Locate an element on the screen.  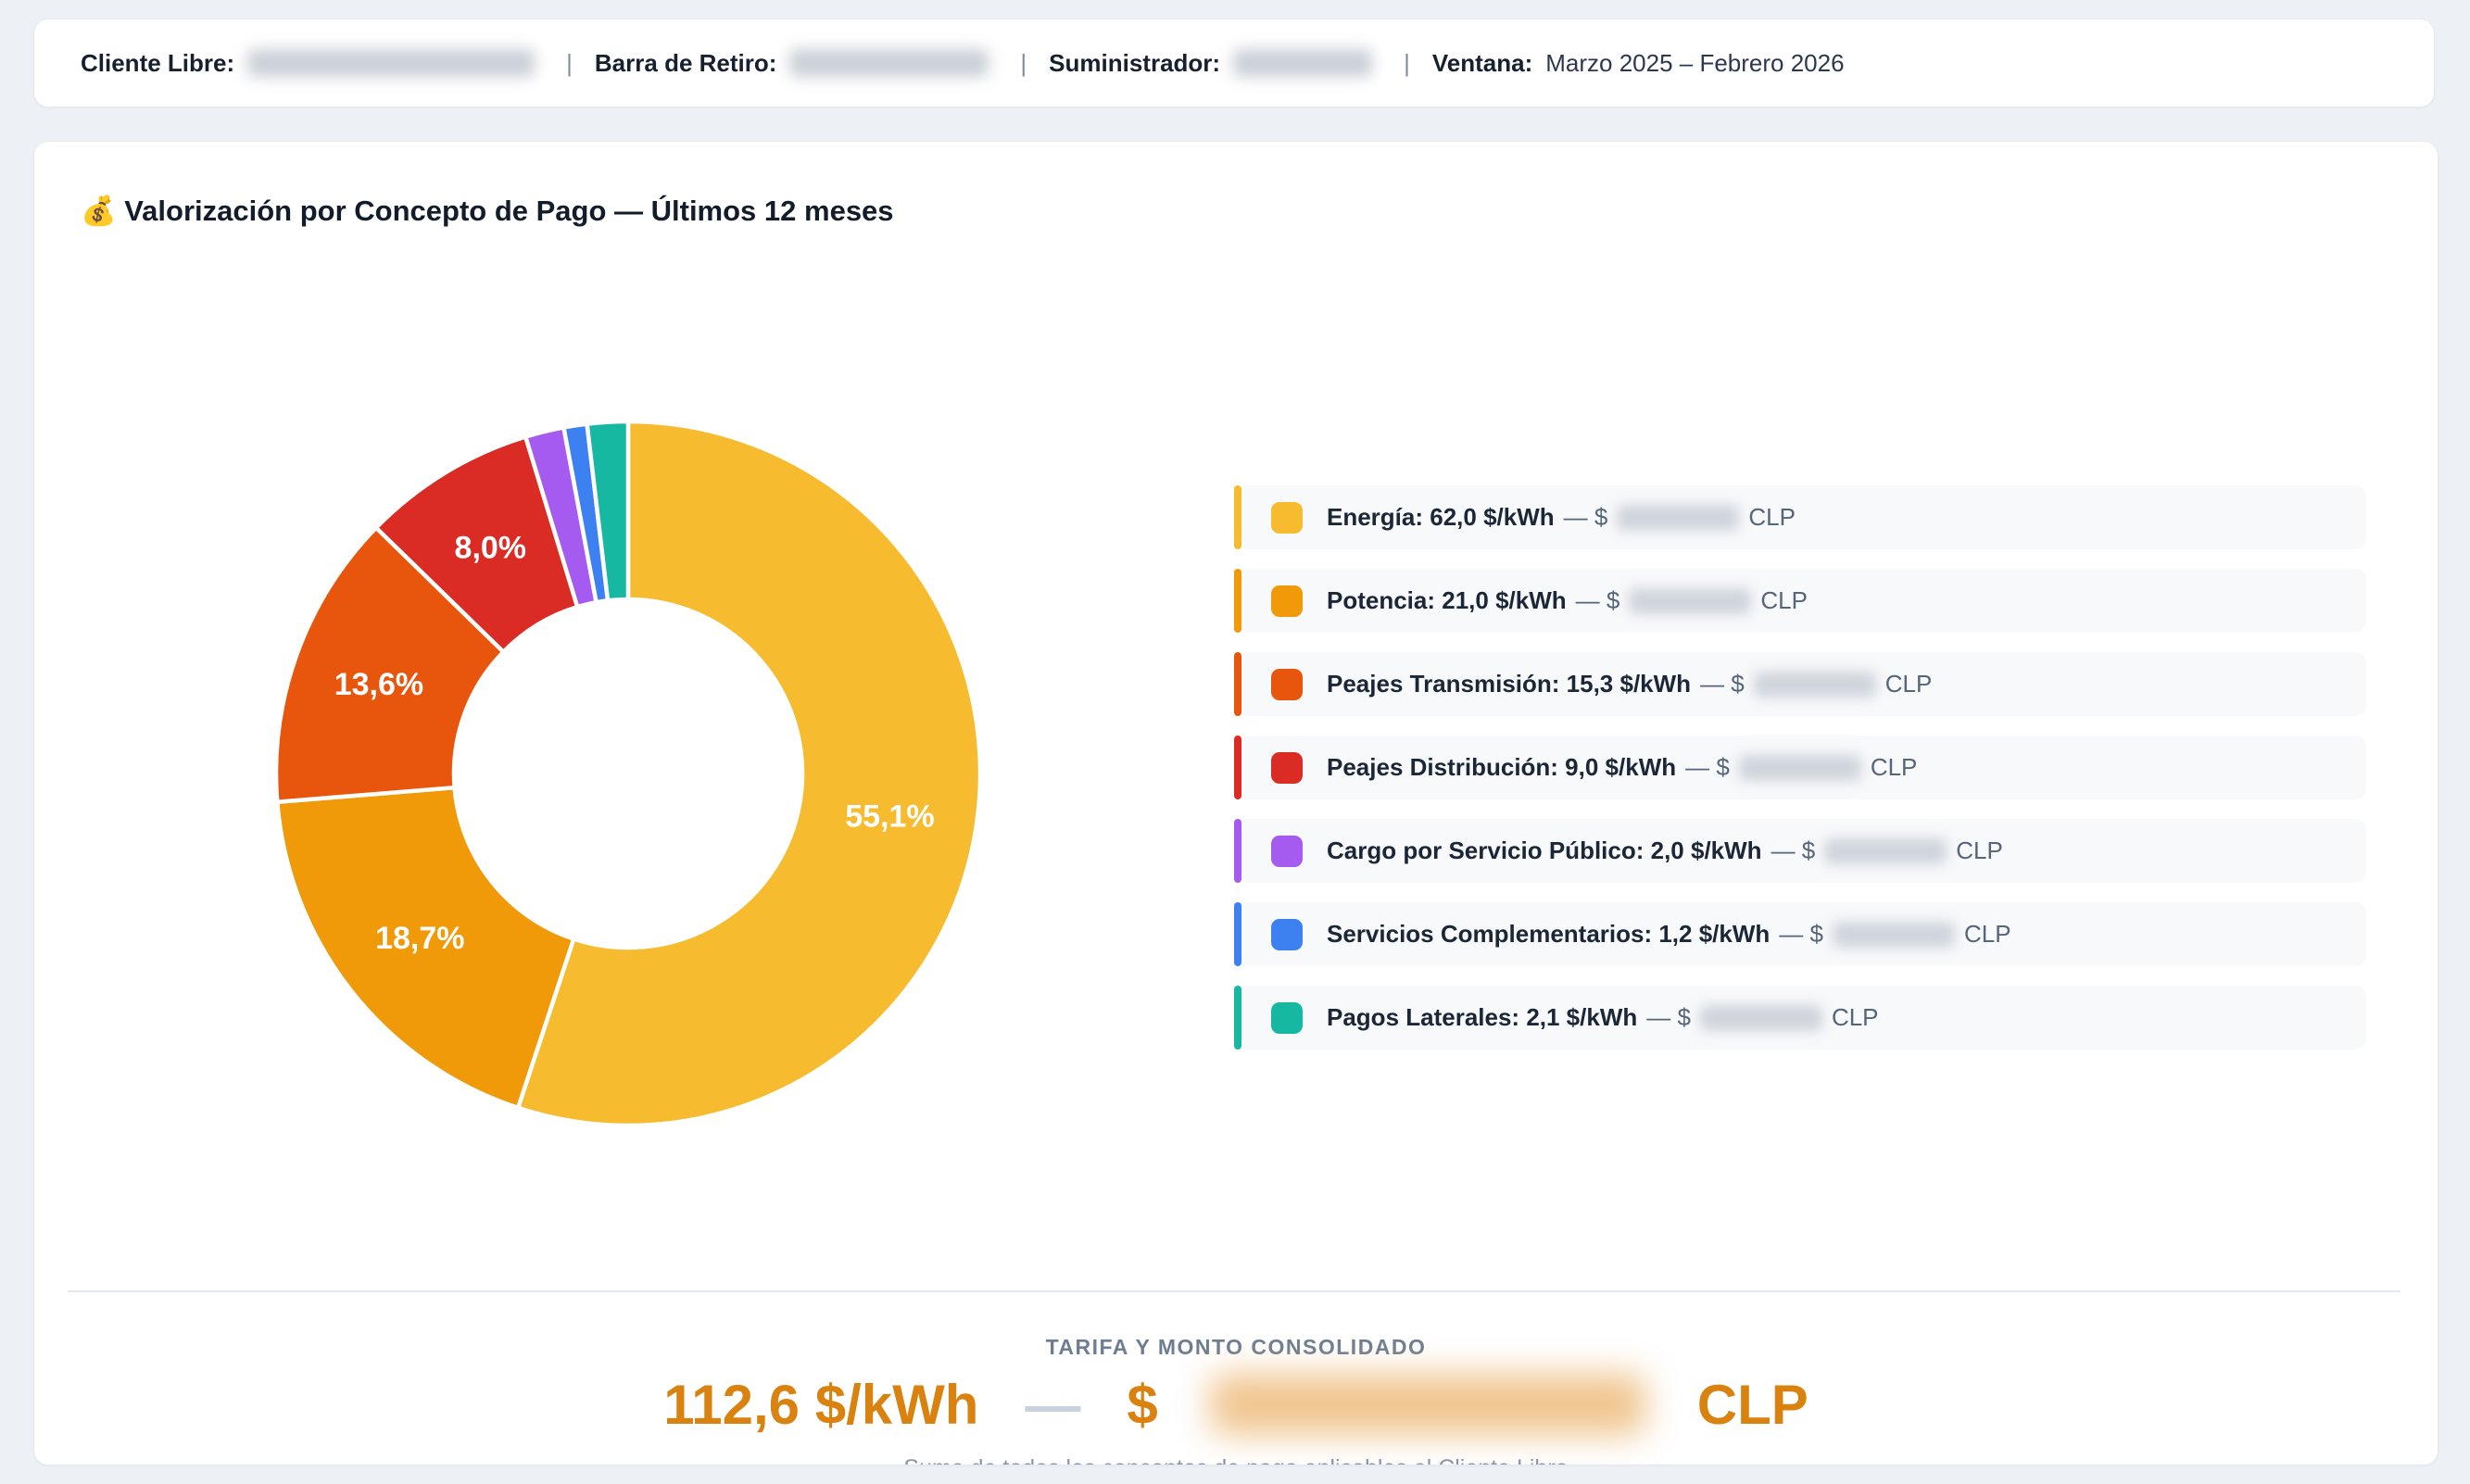
legend-label: Pagos Laterales: 2,1 $/kWh is located at coordinates (1482, 1017).